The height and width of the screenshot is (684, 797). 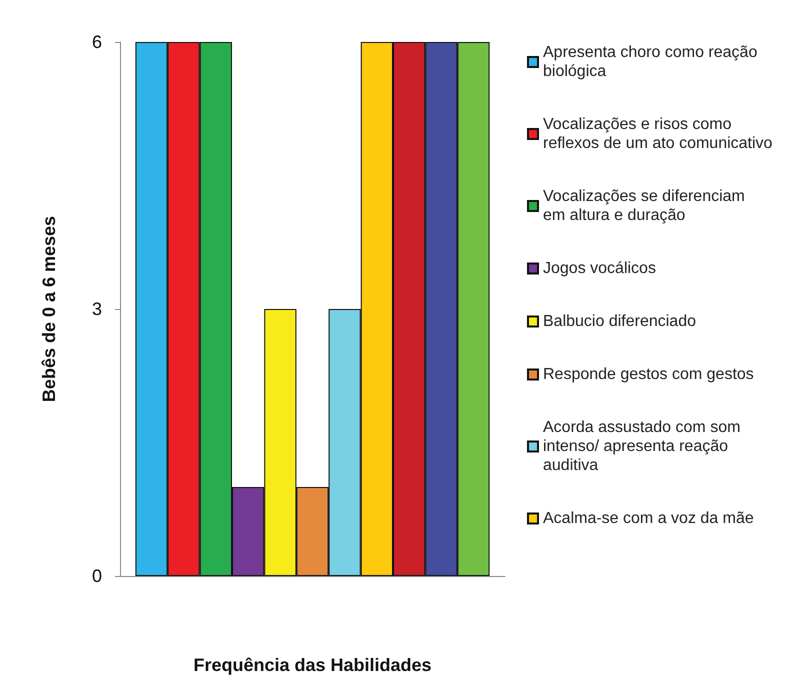 What do you see at coordinates (312, 665) in the screenshot?
I see `x-axis-title: Frequência das Habilidades` at bounding box center [312, 665].